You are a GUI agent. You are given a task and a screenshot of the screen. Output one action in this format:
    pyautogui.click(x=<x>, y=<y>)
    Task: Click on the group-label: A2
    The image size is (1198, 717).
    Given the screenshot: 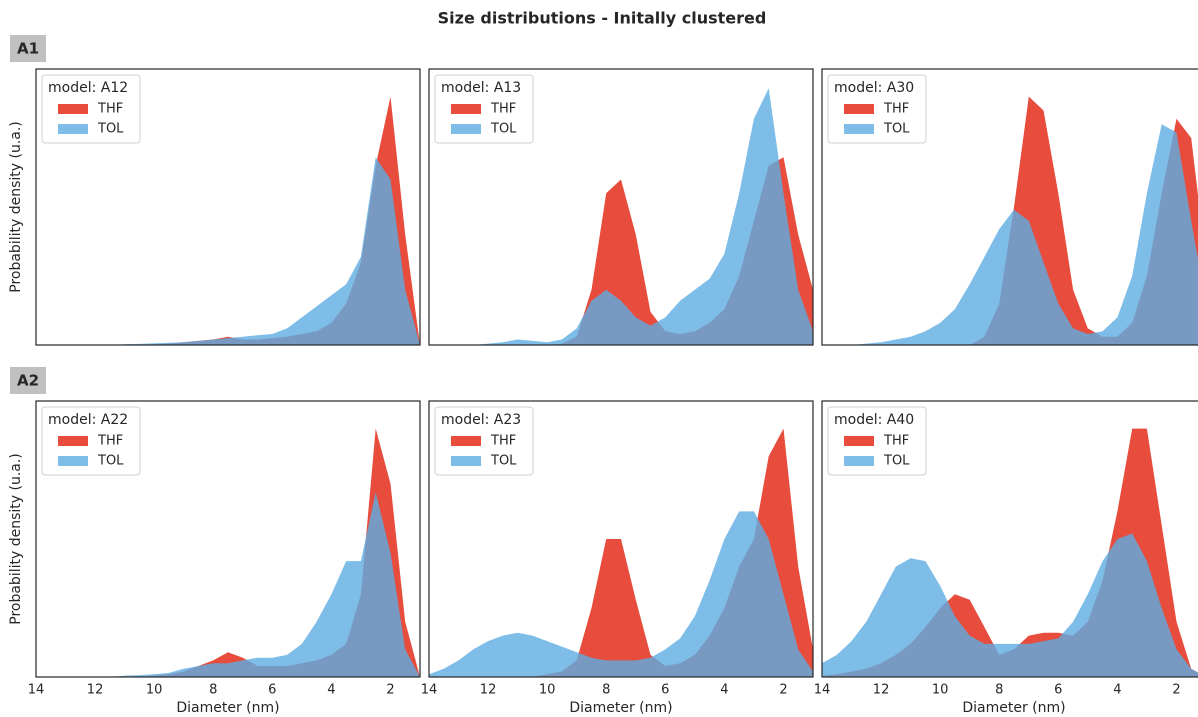 What is the action you would take?
    pyautogui.click(x=28, y=381)
    